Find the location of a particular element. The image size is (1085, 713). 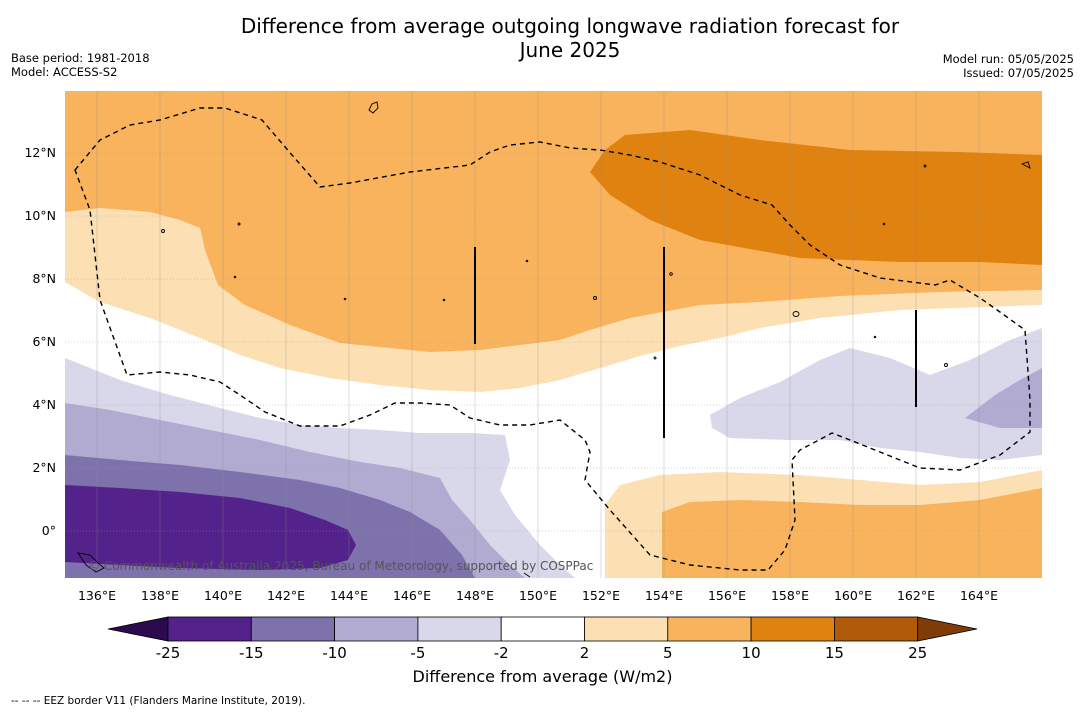

colorbar-tick-label: 2 is located at coordinates (585, 653).